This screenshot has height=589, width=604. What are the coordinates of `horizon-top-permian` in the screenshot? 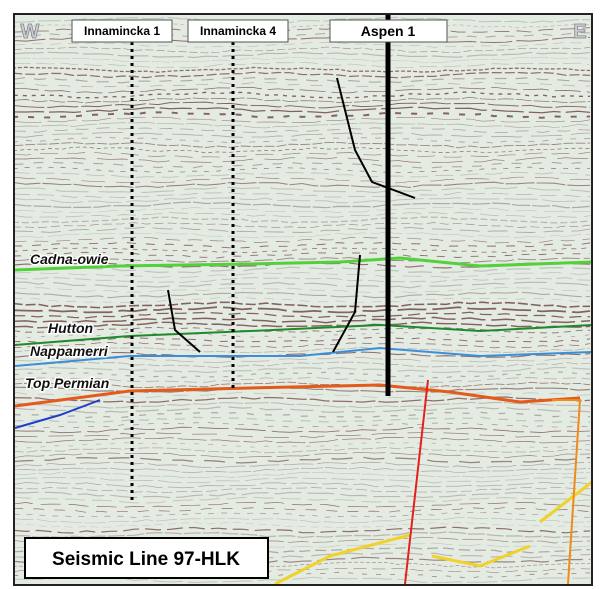 It's located at (297, 395).